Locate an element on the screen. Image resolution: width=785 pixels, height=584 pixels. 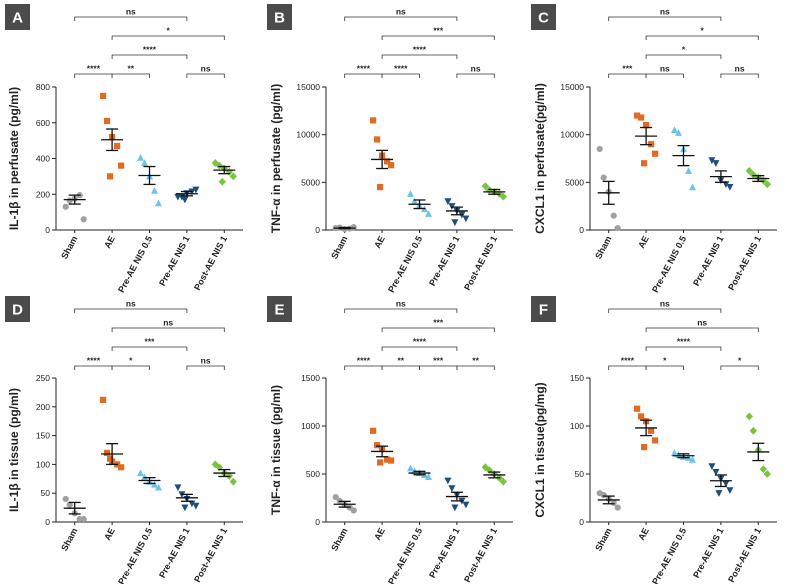
y-axis-title: CXCL1 in perfusate(pg/ml) is located at coordinates (540, 158).